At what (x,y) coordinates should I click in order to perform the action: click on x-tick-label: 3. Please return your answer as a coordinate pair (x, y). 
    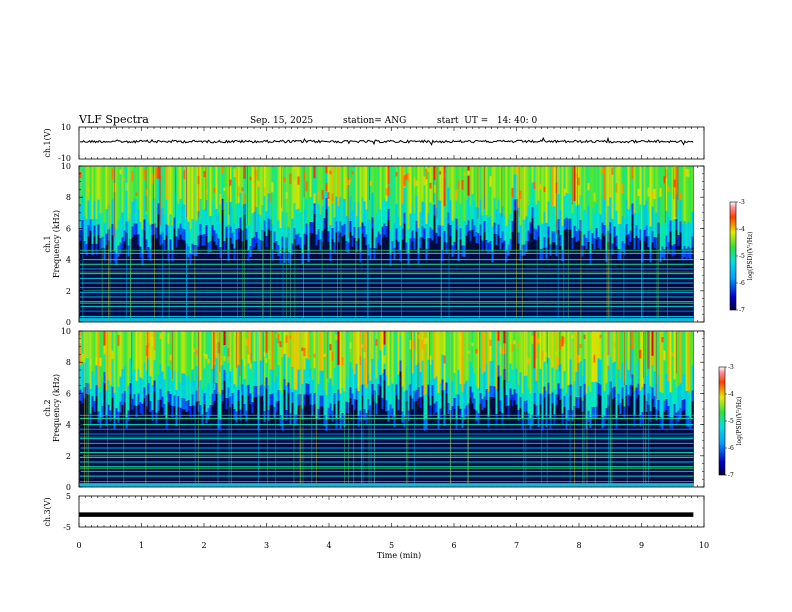
    Looking at the image, I should click on (266, 545).